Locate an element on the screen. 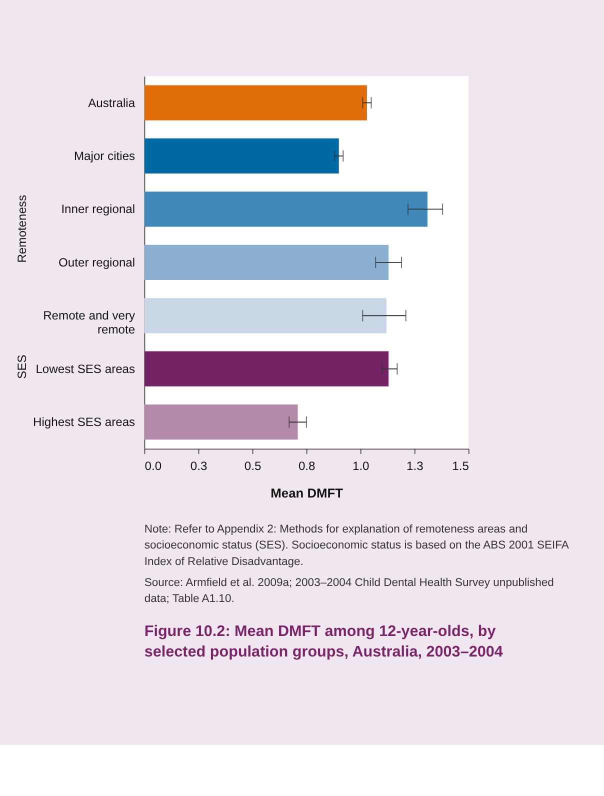  y-tick-label: Outer regional is located at coordinates (97, 262).